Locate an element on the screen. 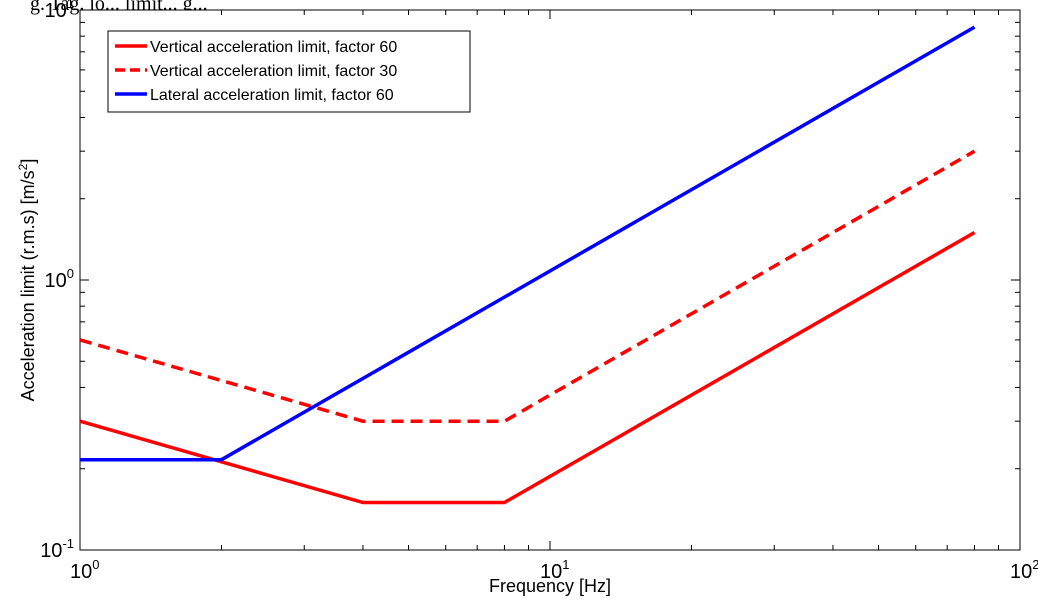 This screenshot has height=602, width=1038. y-axis-label-main: Acceleration limit (r.m.s) [m/s is located at coordinates (28, 285).